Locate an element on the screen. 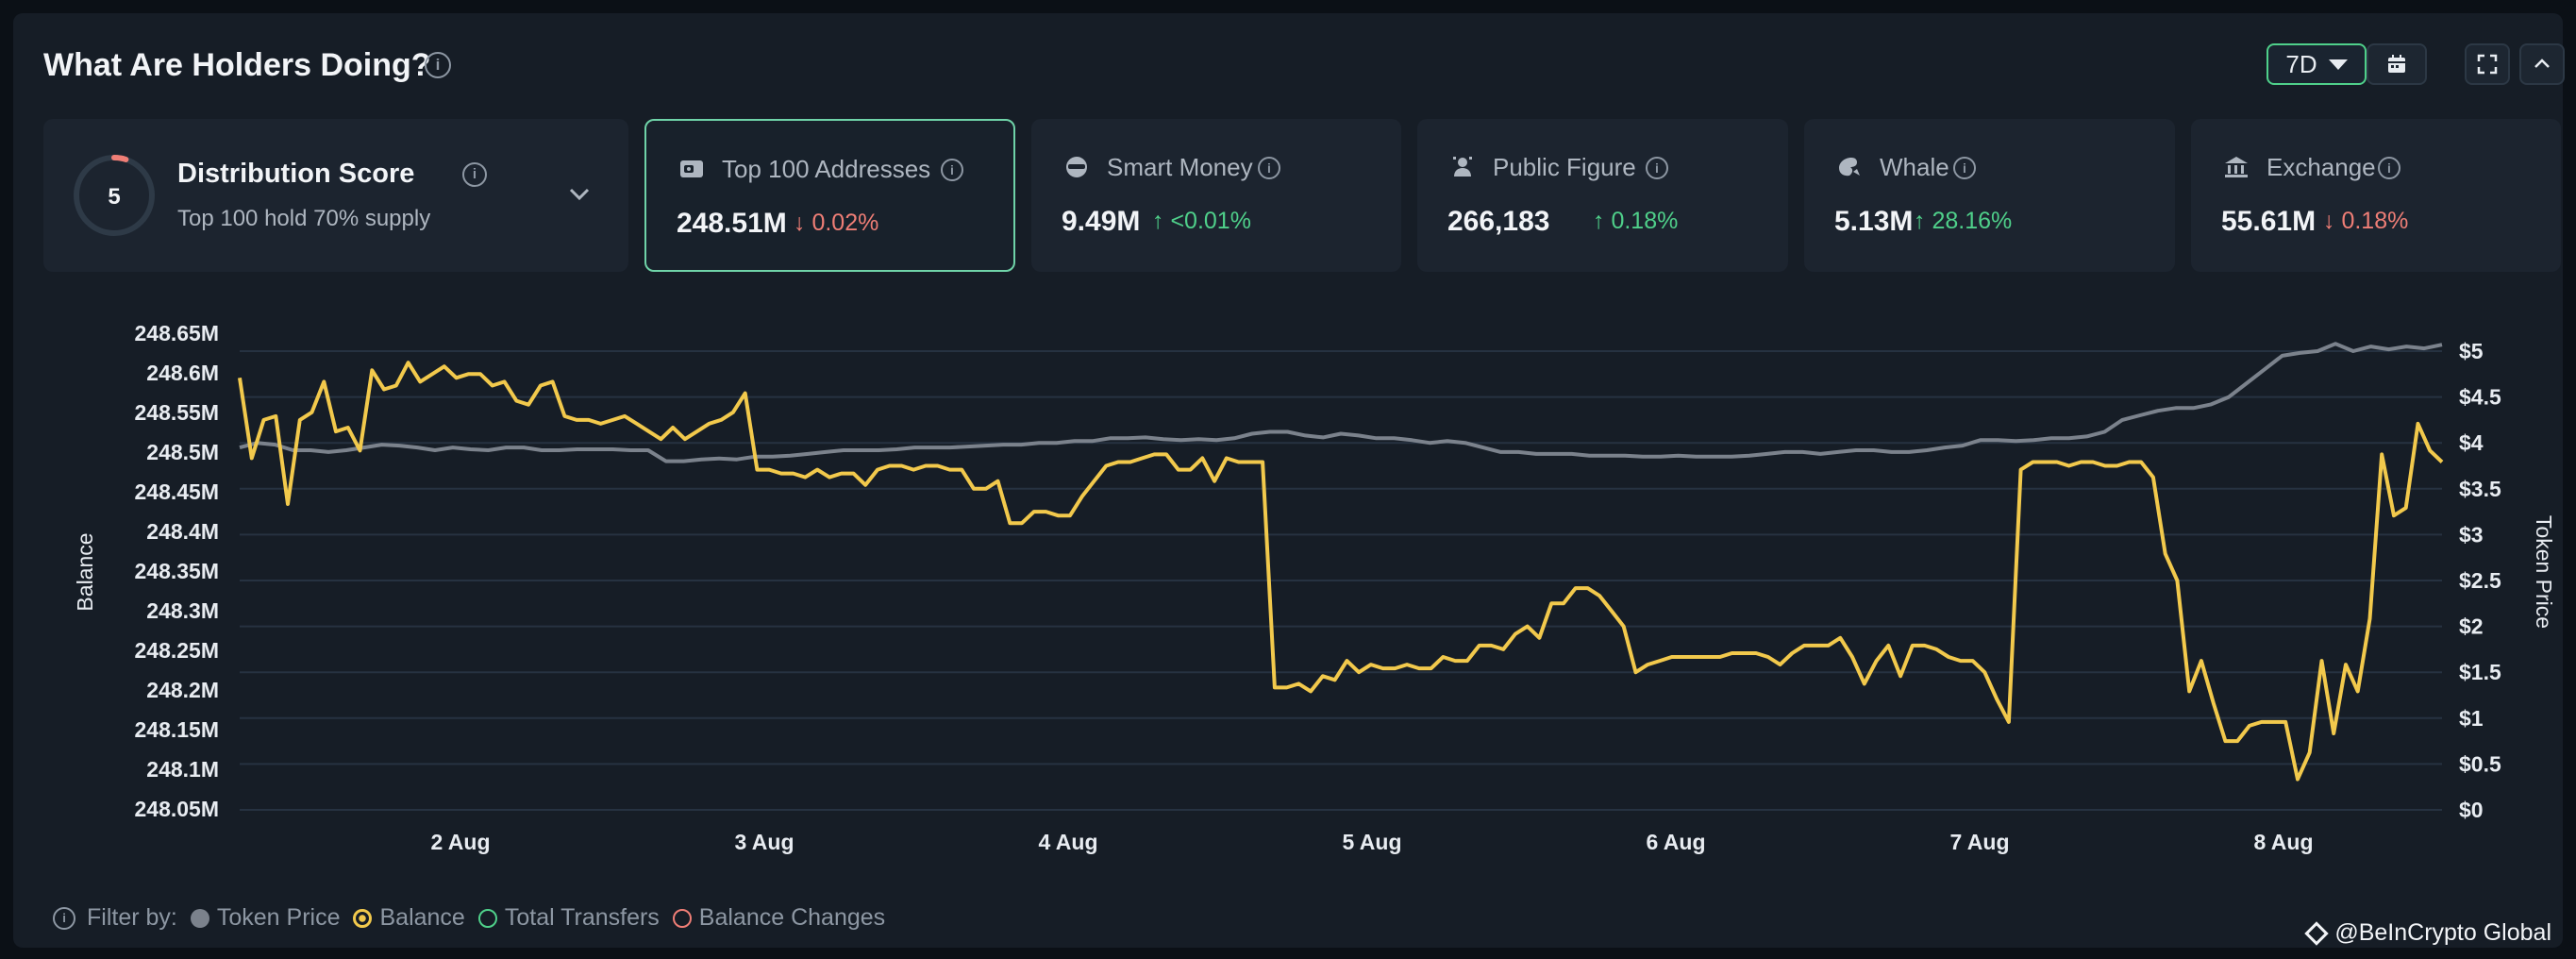  left-tick-label: 248.2M is located at coordinates (182, 690).